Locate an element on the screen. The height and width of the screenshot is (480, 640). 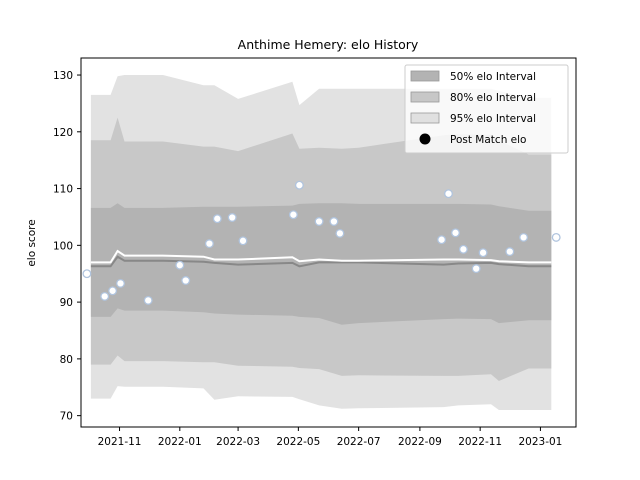
y-tick-label: 110 is located at coordinates (63, 190).